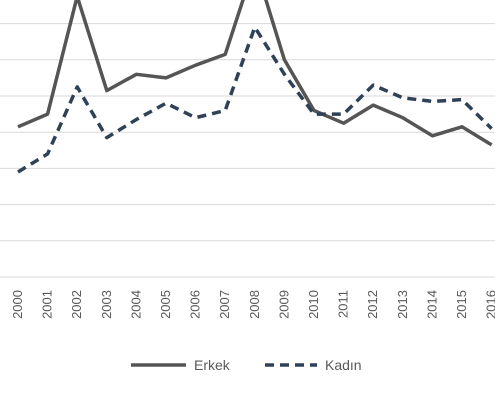  What do you see at coordinates (17, 304) in the screenshot?
I see `x-tick-label: 2000` at bounding box center [17, 304].